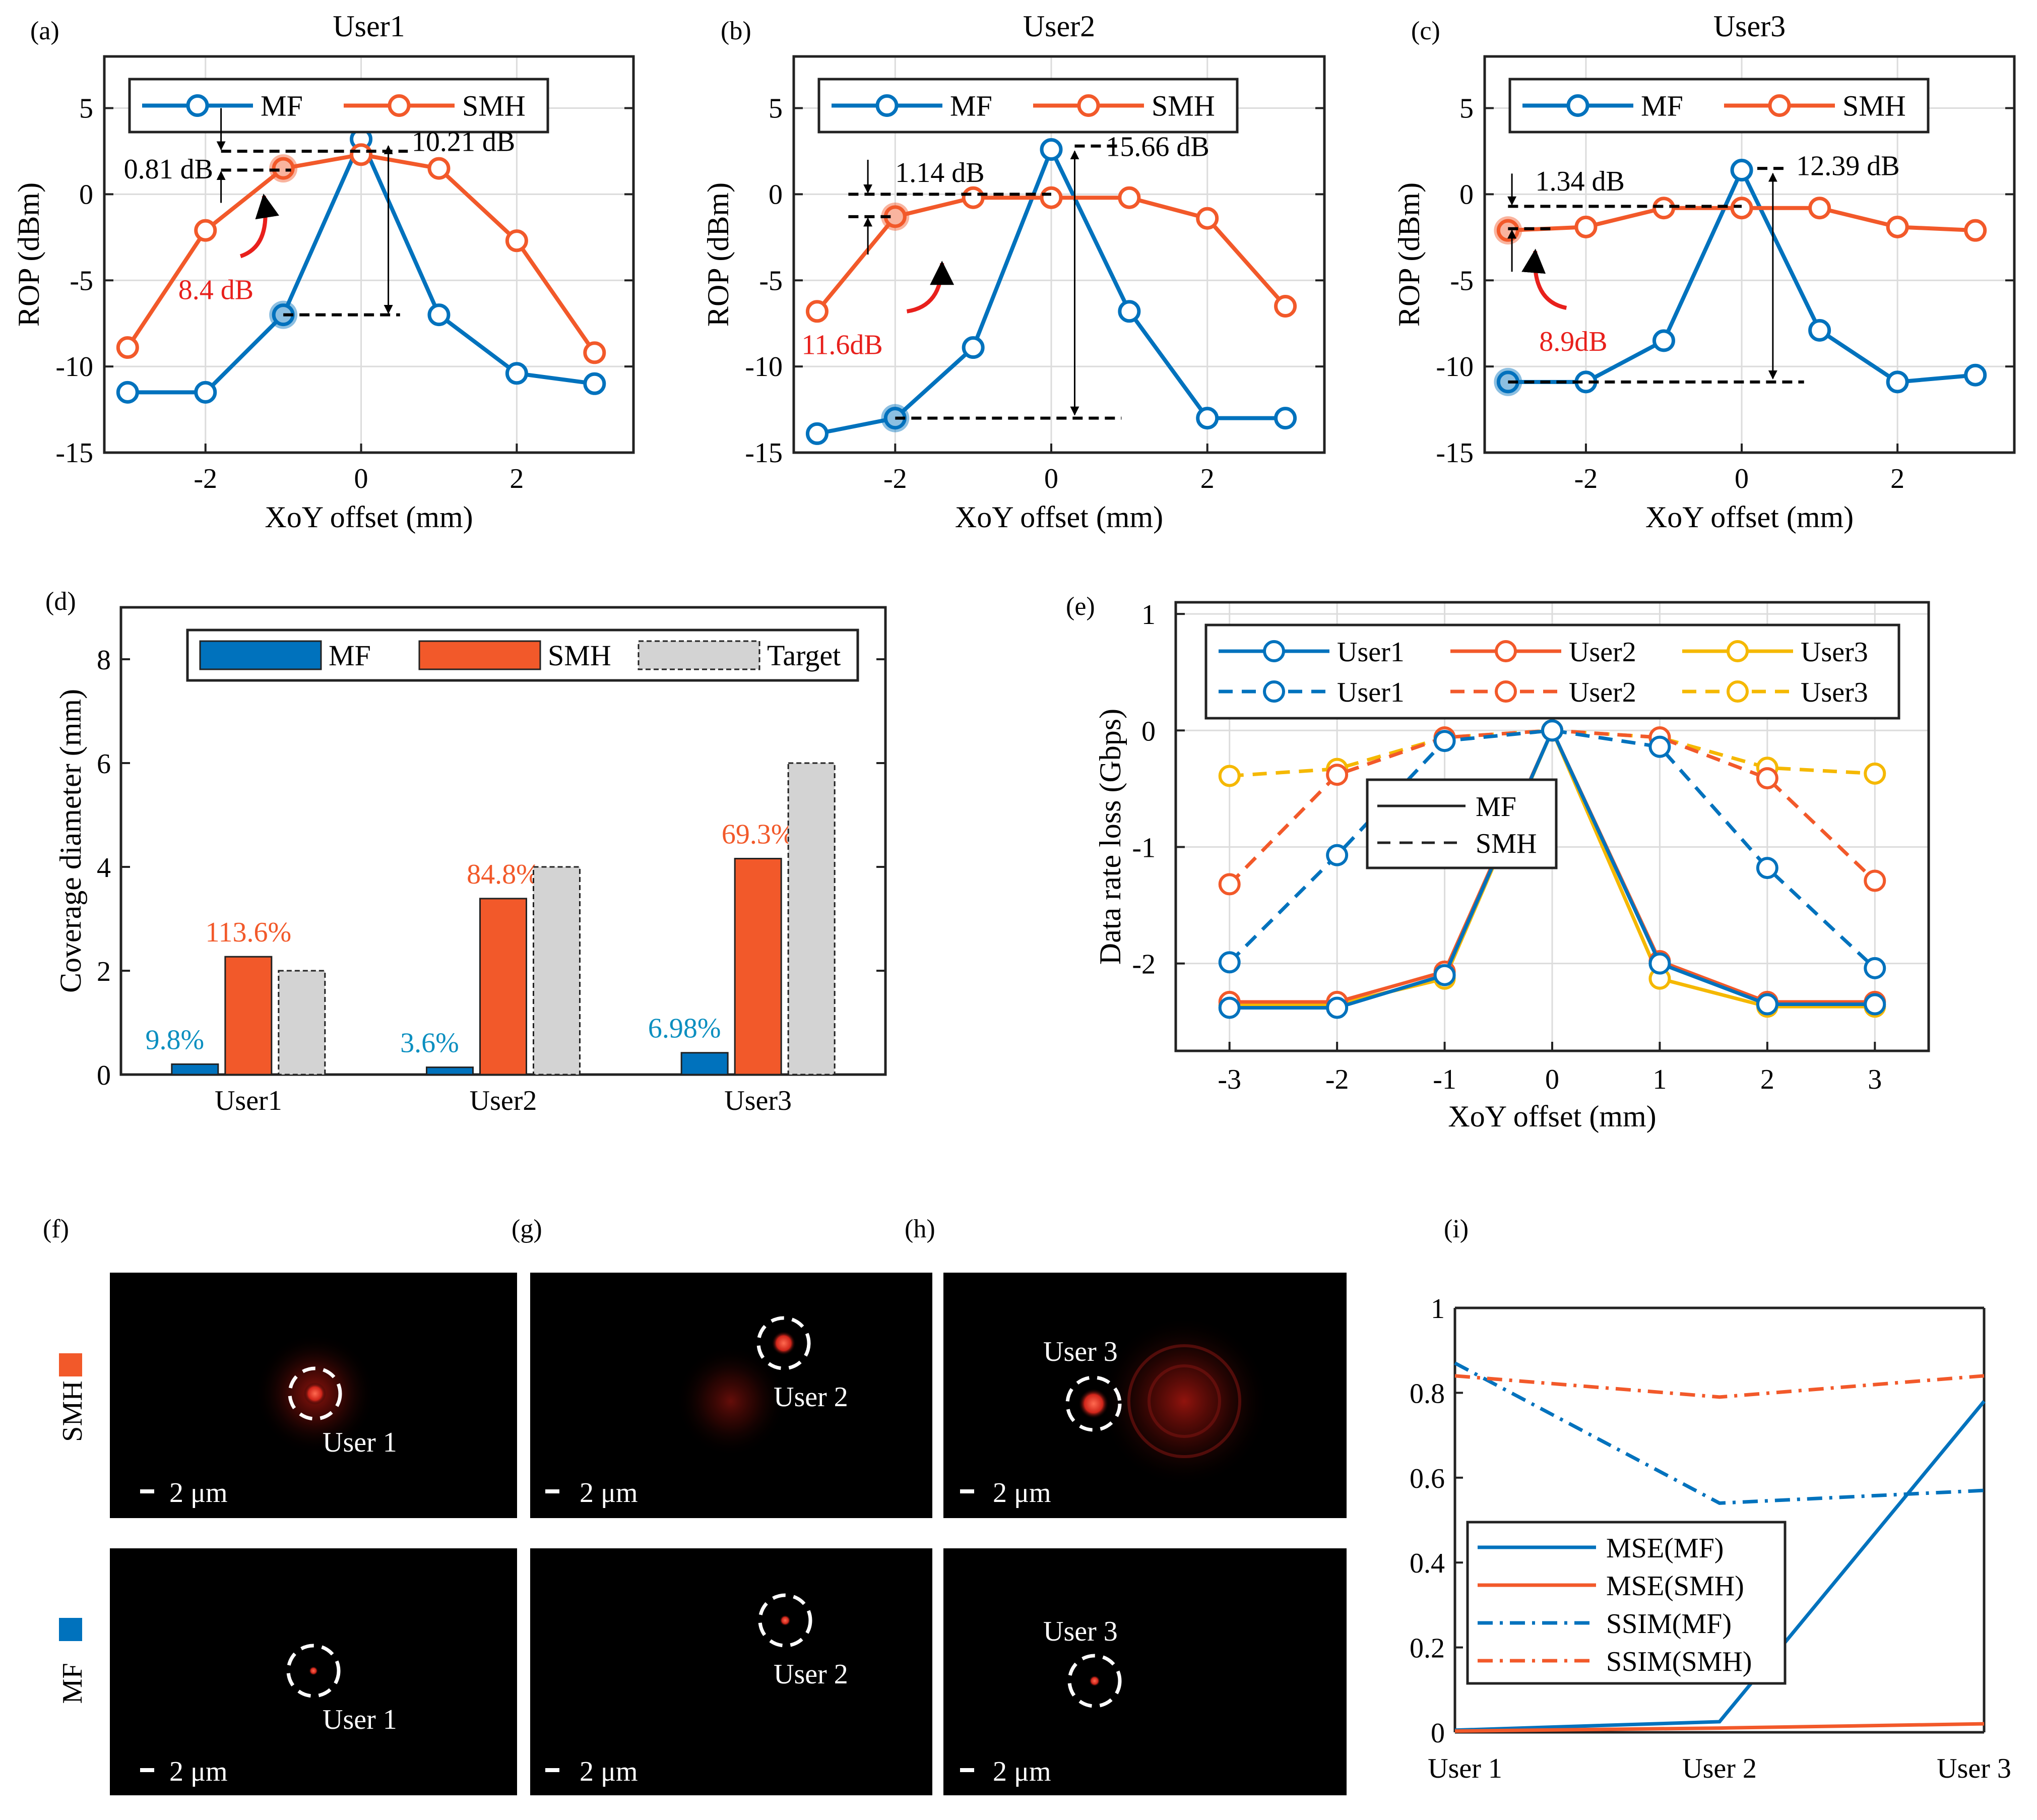  Describe the element at coordinates (731, 1396) in the screenshot. I see `image-g-smh: User 2 2 μm` at that location.